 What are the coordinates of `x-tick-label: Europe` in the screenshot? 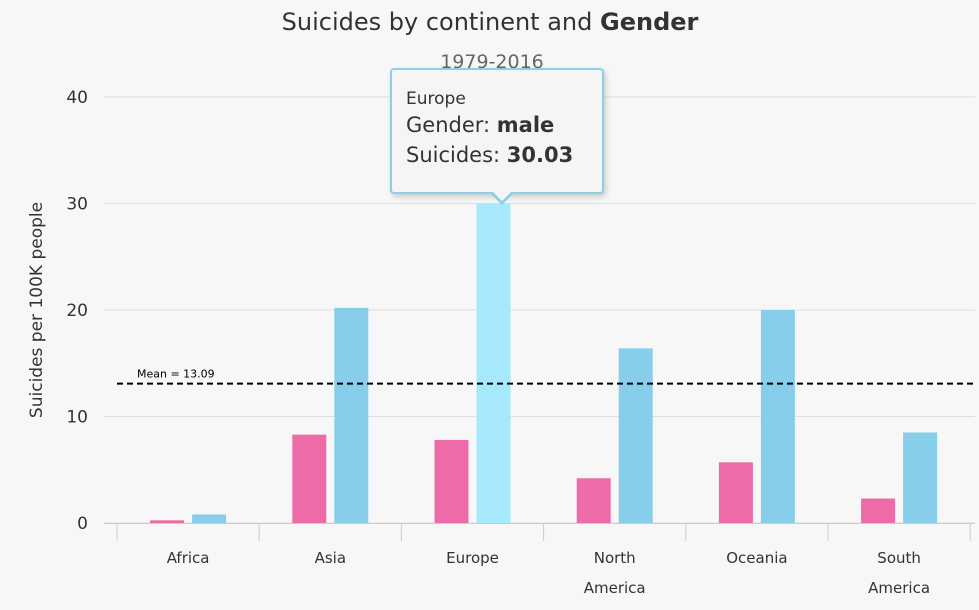 It's located at (472, 558).